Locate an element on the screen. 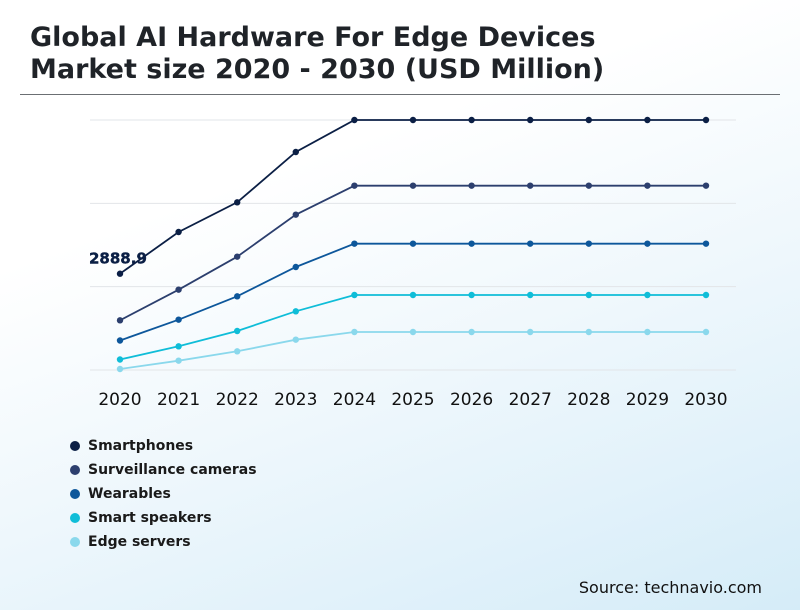  data-point-smartphones-2022 is located at coordinates (237, 202).